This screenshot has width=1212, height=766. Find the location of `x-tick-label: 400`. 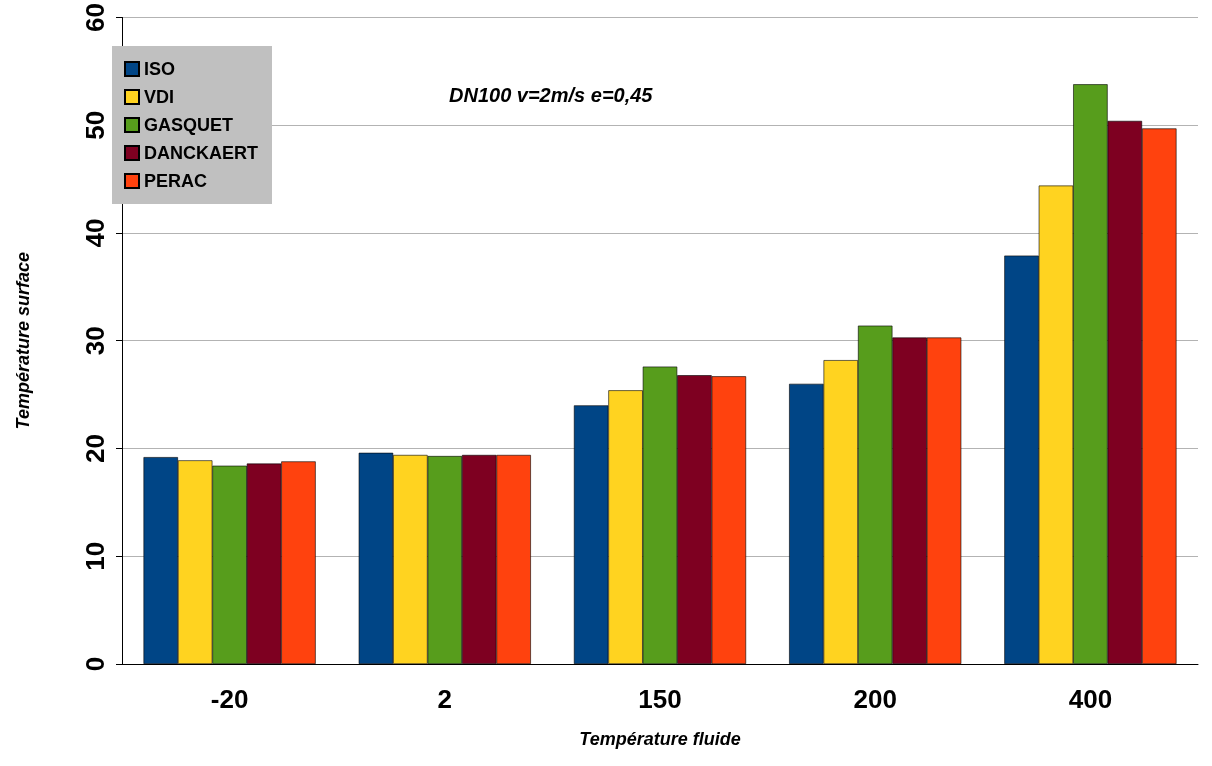

x-tick-label: 400 is located at coordinates (1090, 699).